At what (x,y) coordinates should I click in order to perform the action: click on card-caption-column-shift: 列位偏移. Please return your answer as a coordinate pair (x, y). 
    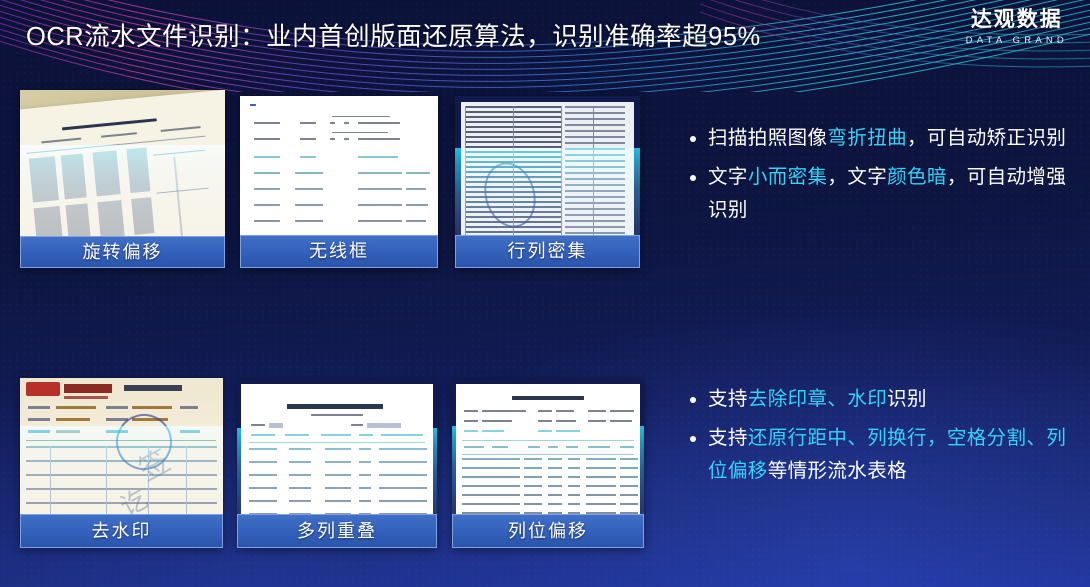
    Looking at the image, I should click on (548, 531).